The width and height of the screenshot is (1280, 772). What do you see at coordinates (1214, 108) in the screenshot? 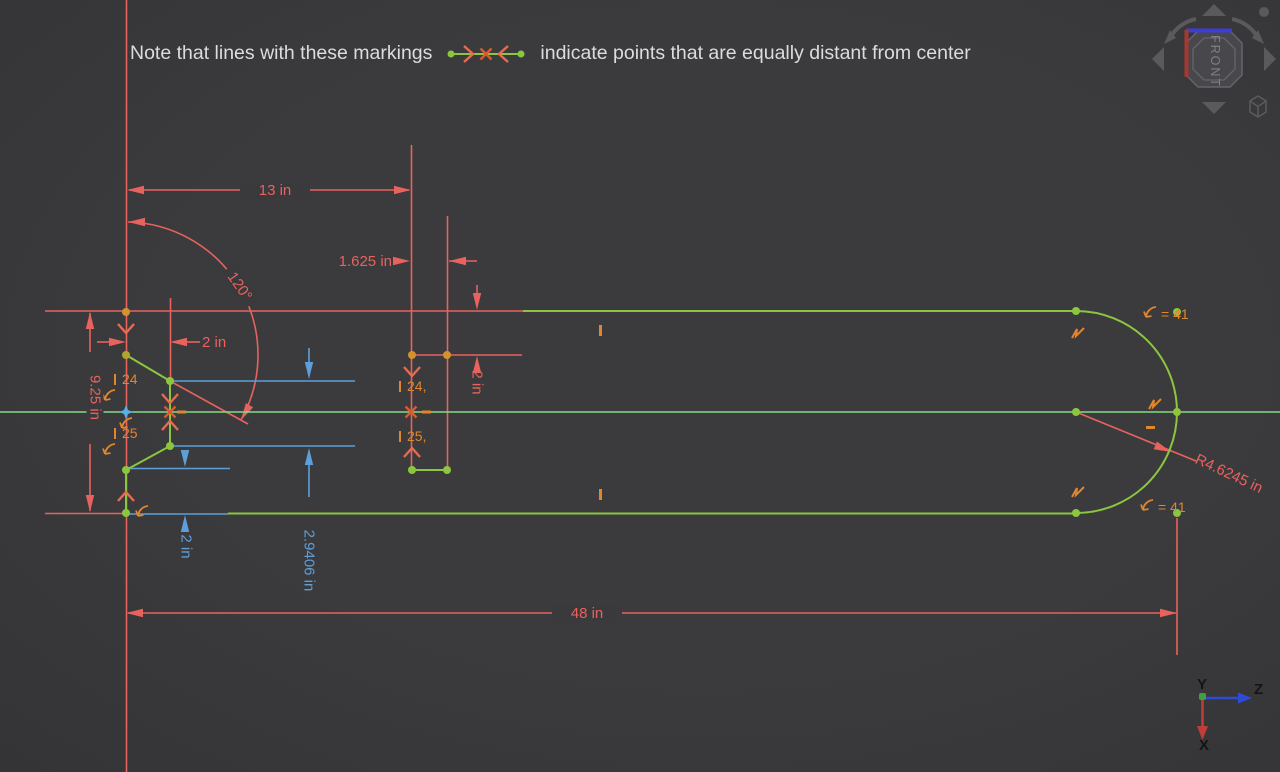
I see `view-cube-down-arrow` at bounding box center [1214, 108].